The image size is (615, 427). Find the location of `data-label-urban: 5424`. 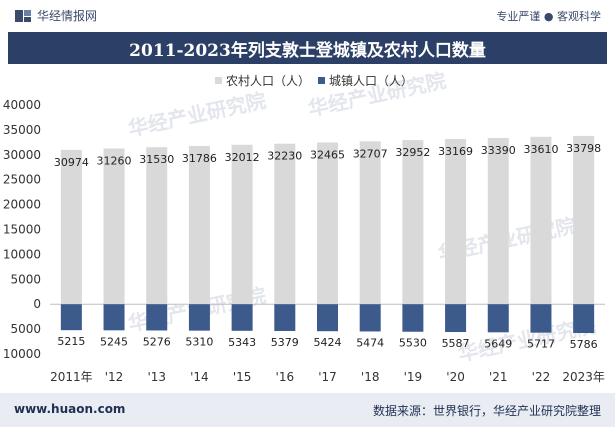

data-label-urban: 5424 is located at coordinates (328, 342).